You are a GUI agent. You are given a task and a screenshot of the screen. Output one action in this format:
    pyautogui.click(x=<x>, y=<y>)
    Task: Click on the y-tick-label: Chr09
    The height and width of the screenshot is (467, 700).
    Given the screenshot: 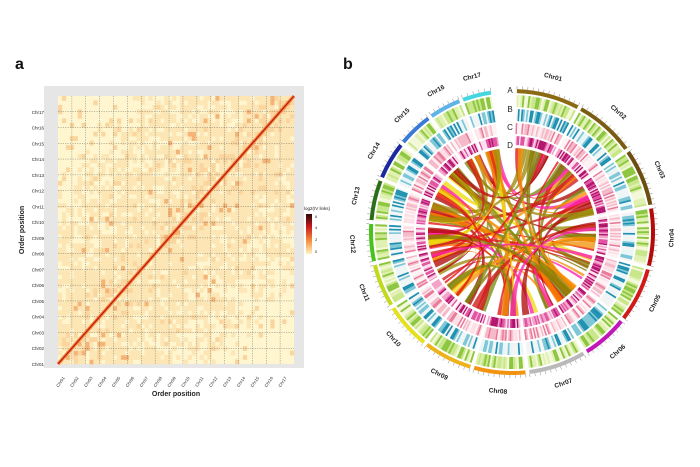 What is the action you would take?
    pyautogui.click(x=38, y=238)
    